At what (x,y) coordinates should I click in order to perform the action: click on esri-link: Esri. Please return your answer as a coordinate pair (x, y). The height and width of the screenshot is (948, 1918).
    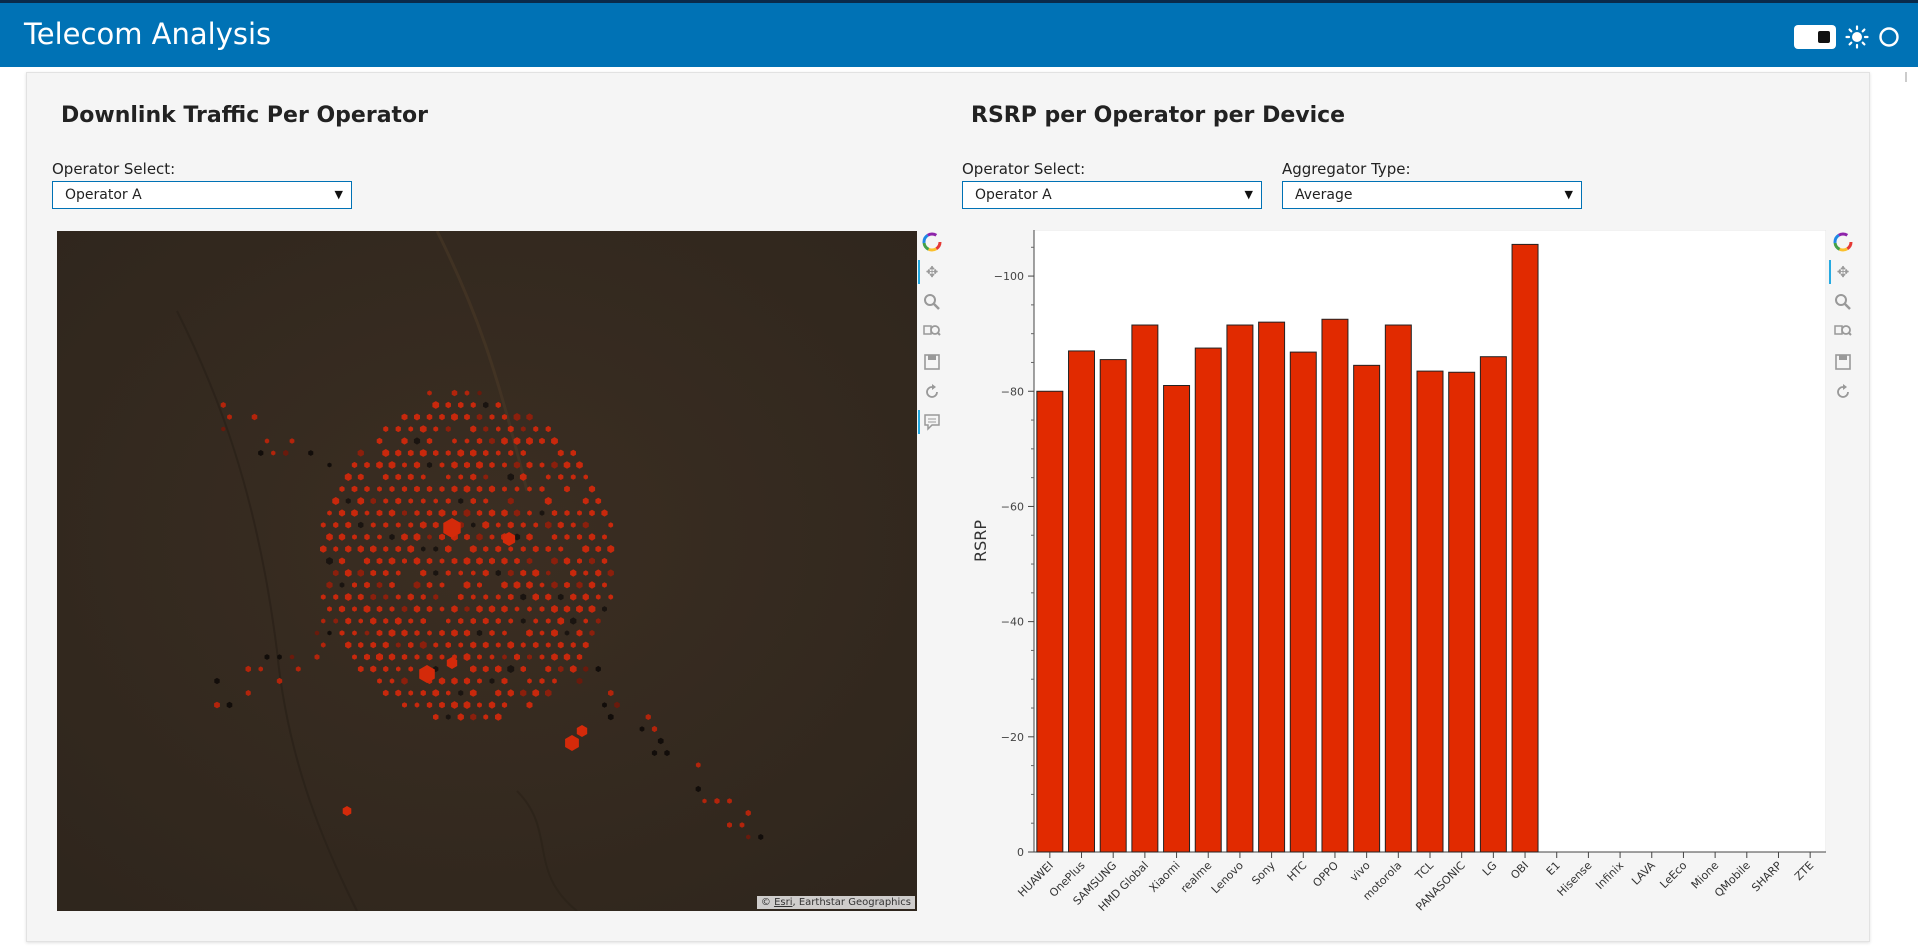
    Looking at the image, I should click on (783, 902).